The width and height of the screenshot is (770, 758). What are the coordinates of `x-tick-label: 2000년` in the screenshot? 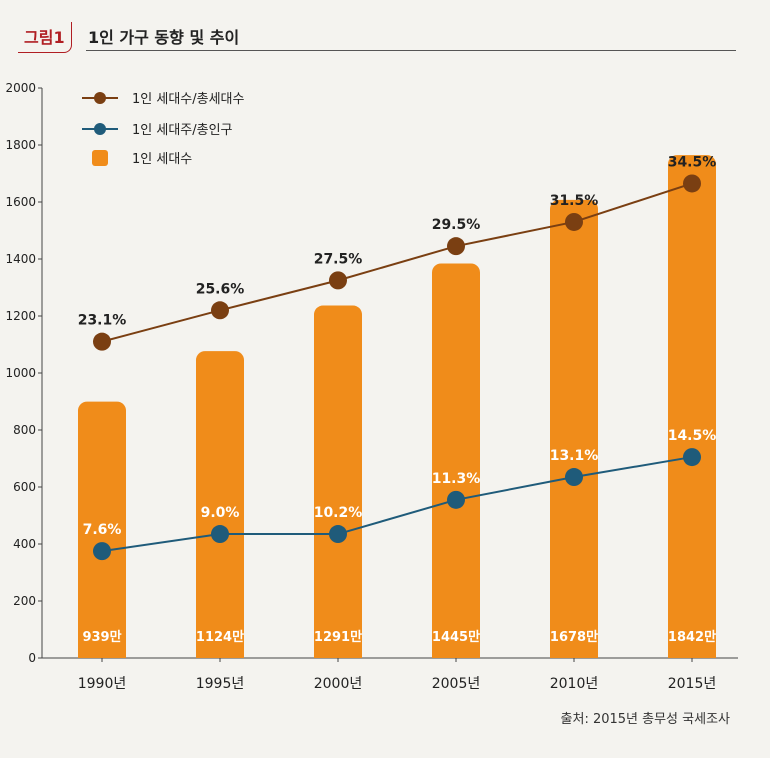 It's located at (338, 684).